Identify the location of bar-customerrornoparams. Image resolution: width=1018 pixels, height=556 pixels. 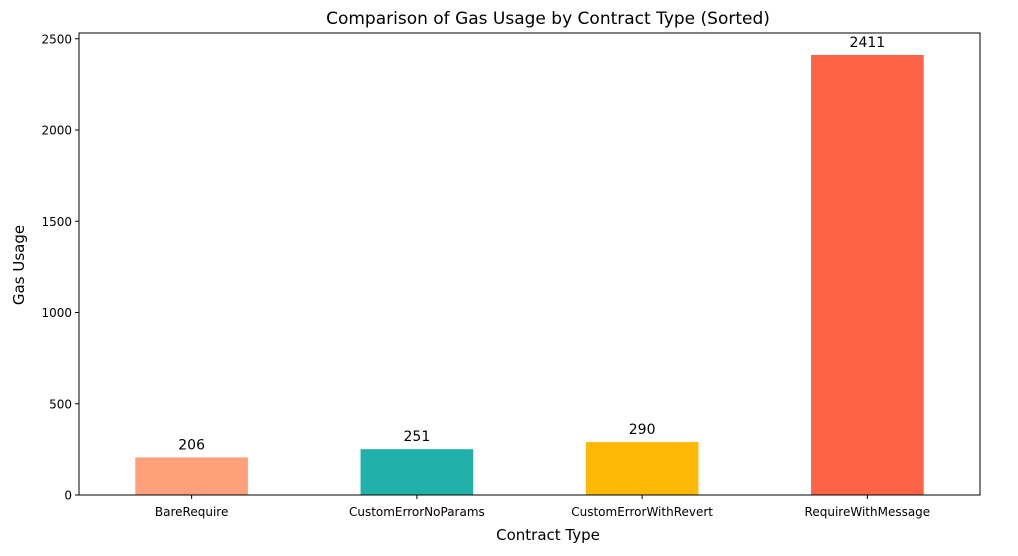
(417, 472).